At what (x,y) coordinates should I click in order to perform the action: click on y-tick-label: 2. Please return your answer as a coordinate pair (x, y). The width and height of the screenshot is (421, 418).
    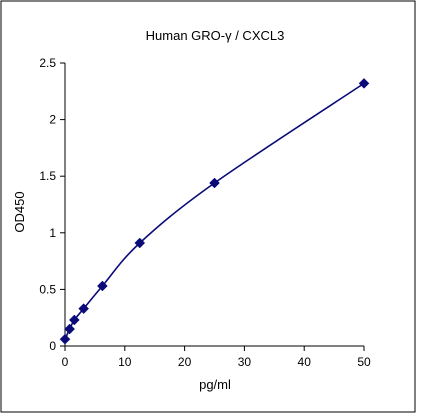
    Looking at the image, I should click on (52, 120).